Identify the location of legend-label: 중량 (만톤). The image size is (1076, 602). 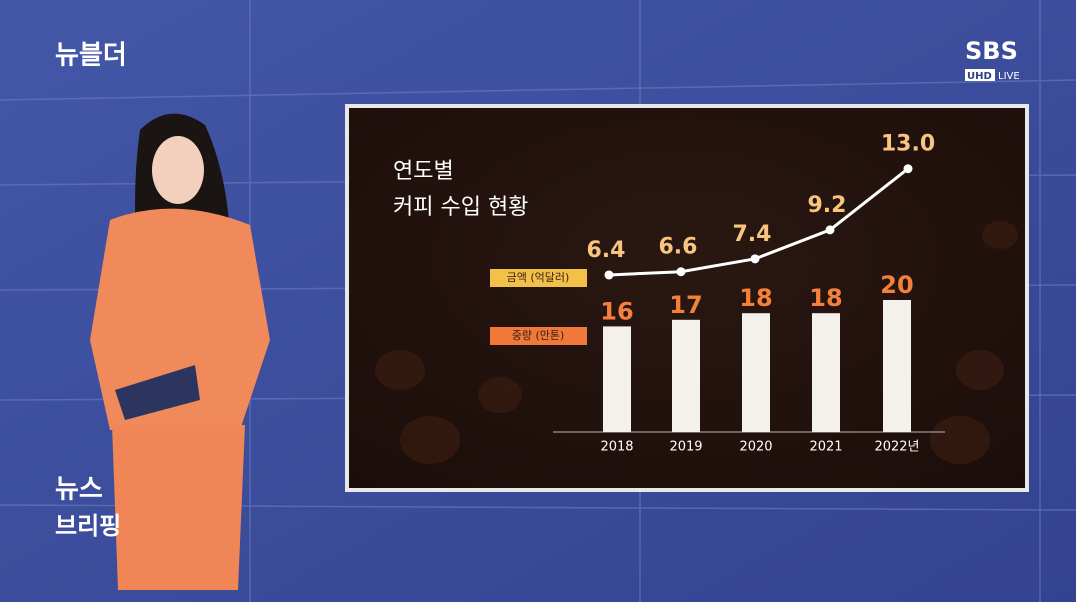
(538, 335).